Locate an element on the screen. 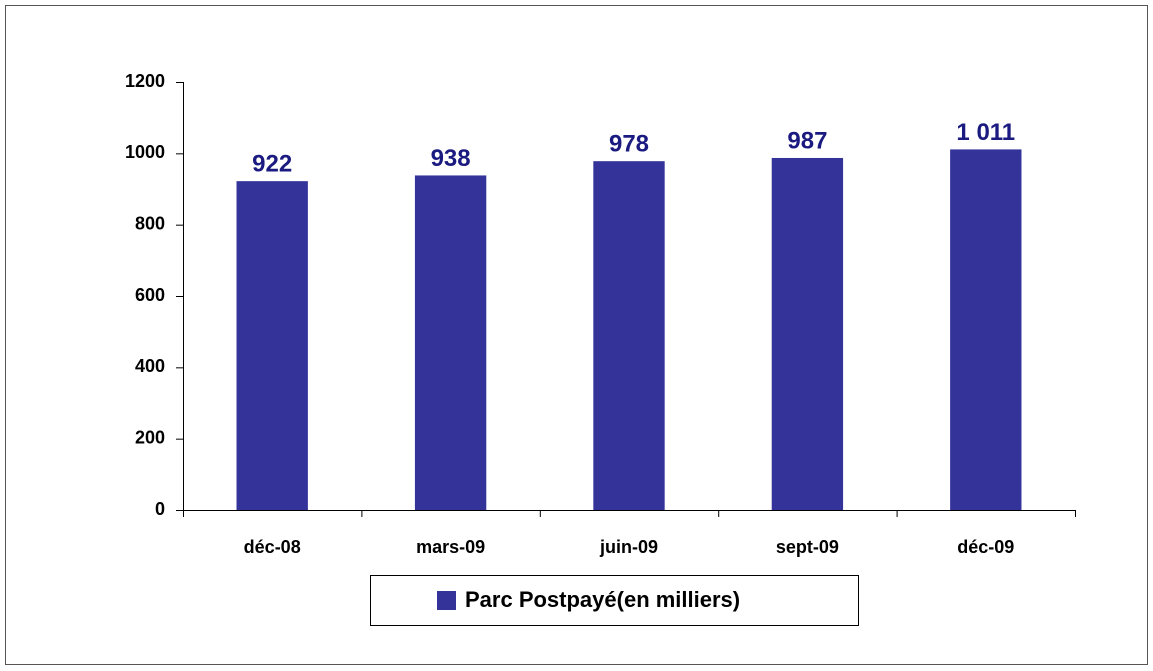  x-tick-label: déc-09 is located at coordinates (985, 547).